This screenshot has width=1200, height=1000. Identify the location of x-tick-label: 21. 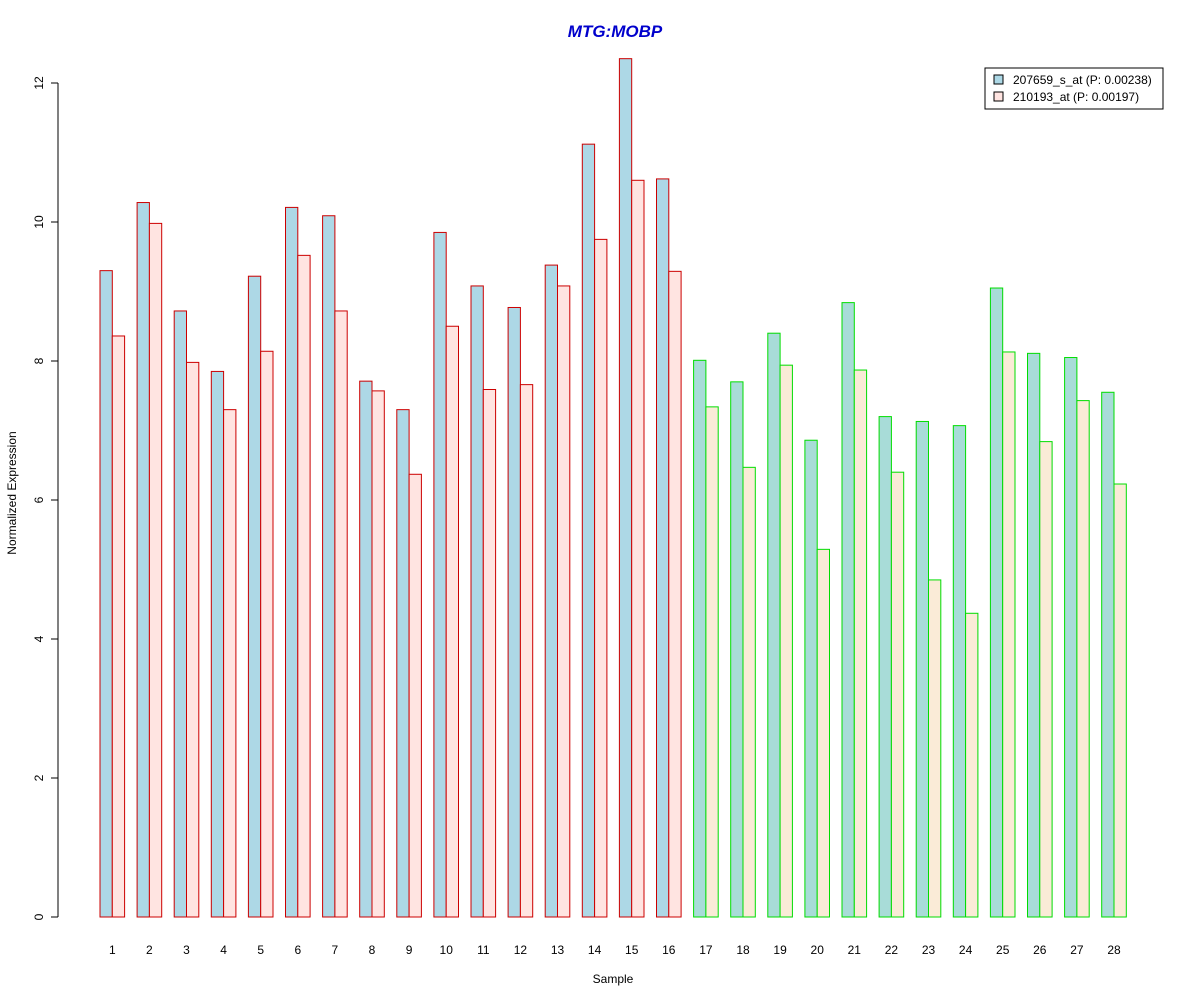
(855, 950).